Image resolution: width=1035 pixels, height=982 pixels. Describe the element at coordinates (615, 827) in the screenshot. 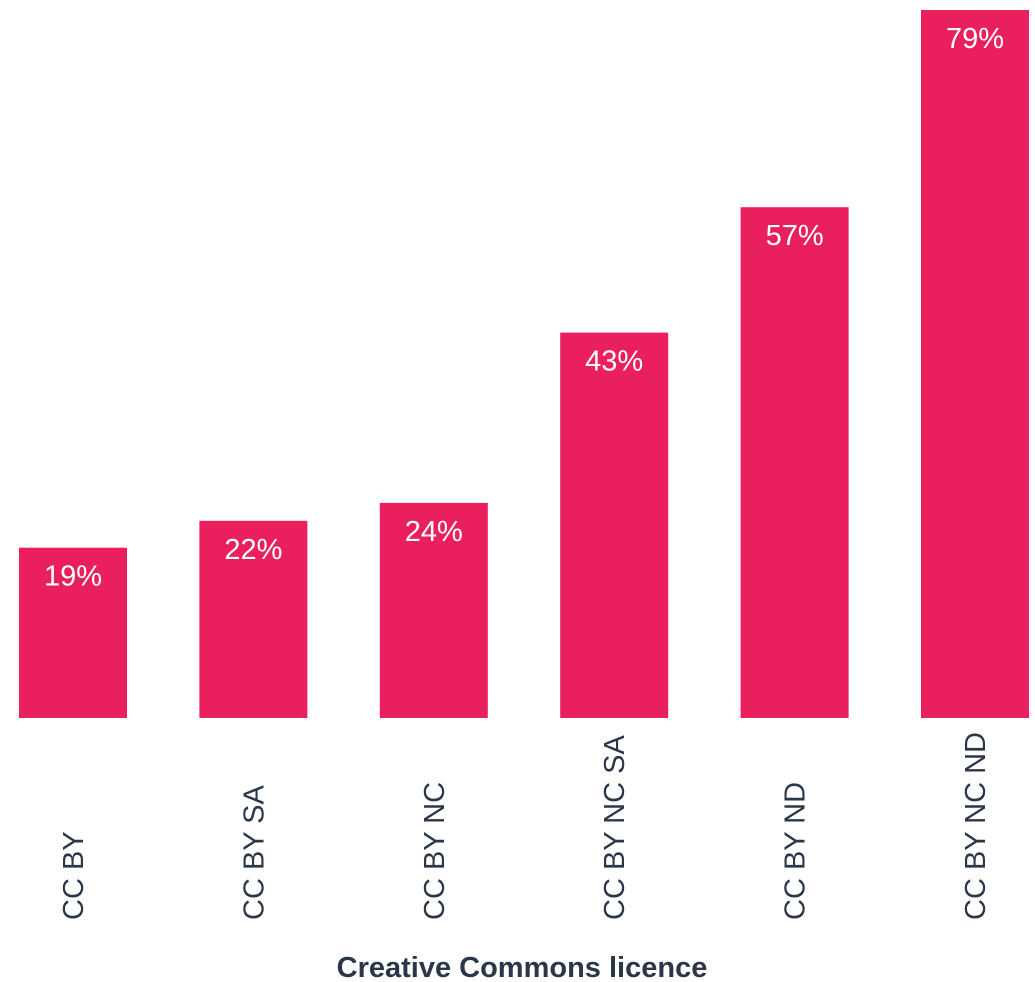

I see `category-label-3: CC BY NC SA` at that location.